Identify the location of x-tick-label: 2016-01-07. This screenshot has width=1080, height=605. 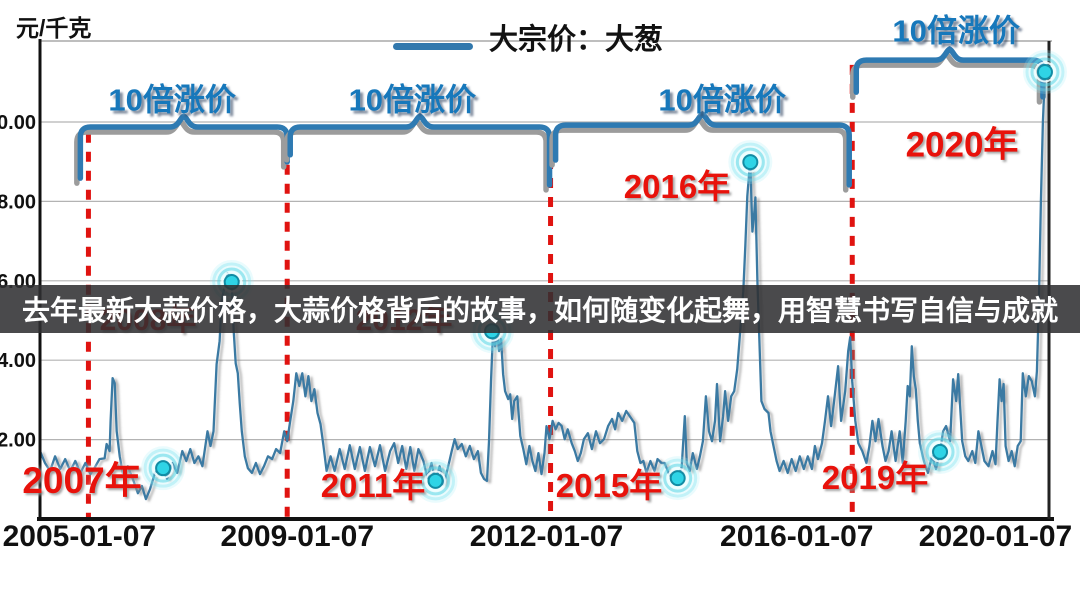
(796, 536).